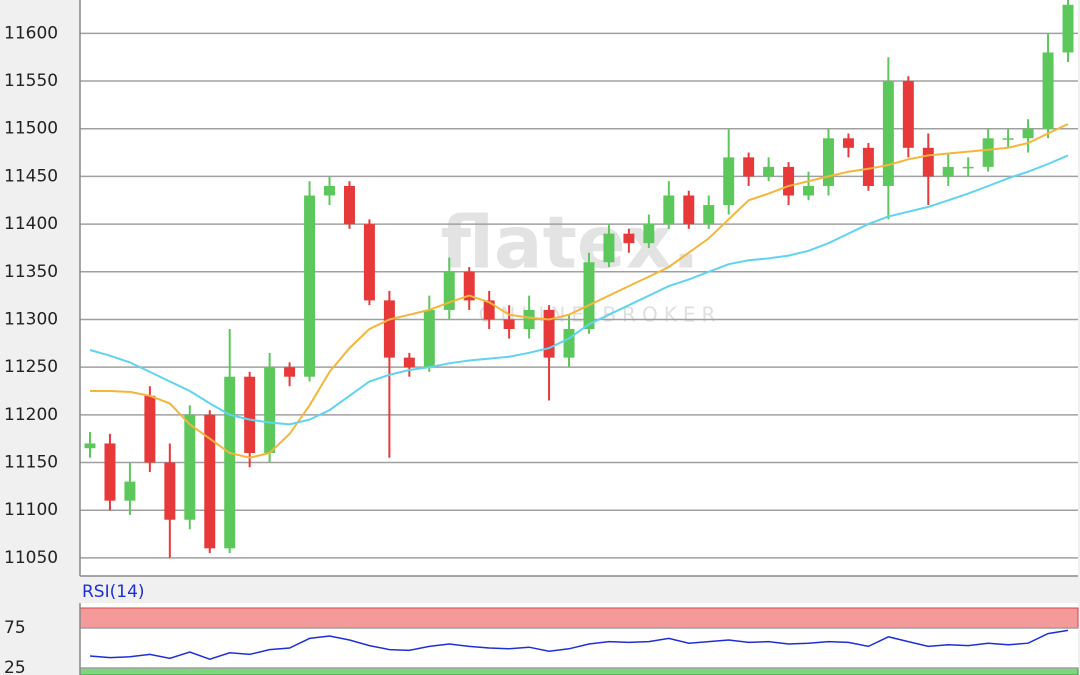 This screenshot has height=675, width=1080. Describe the element at coordinates (31, 224) in the screenshot. I see `y-tick-label: 11400` at that location.